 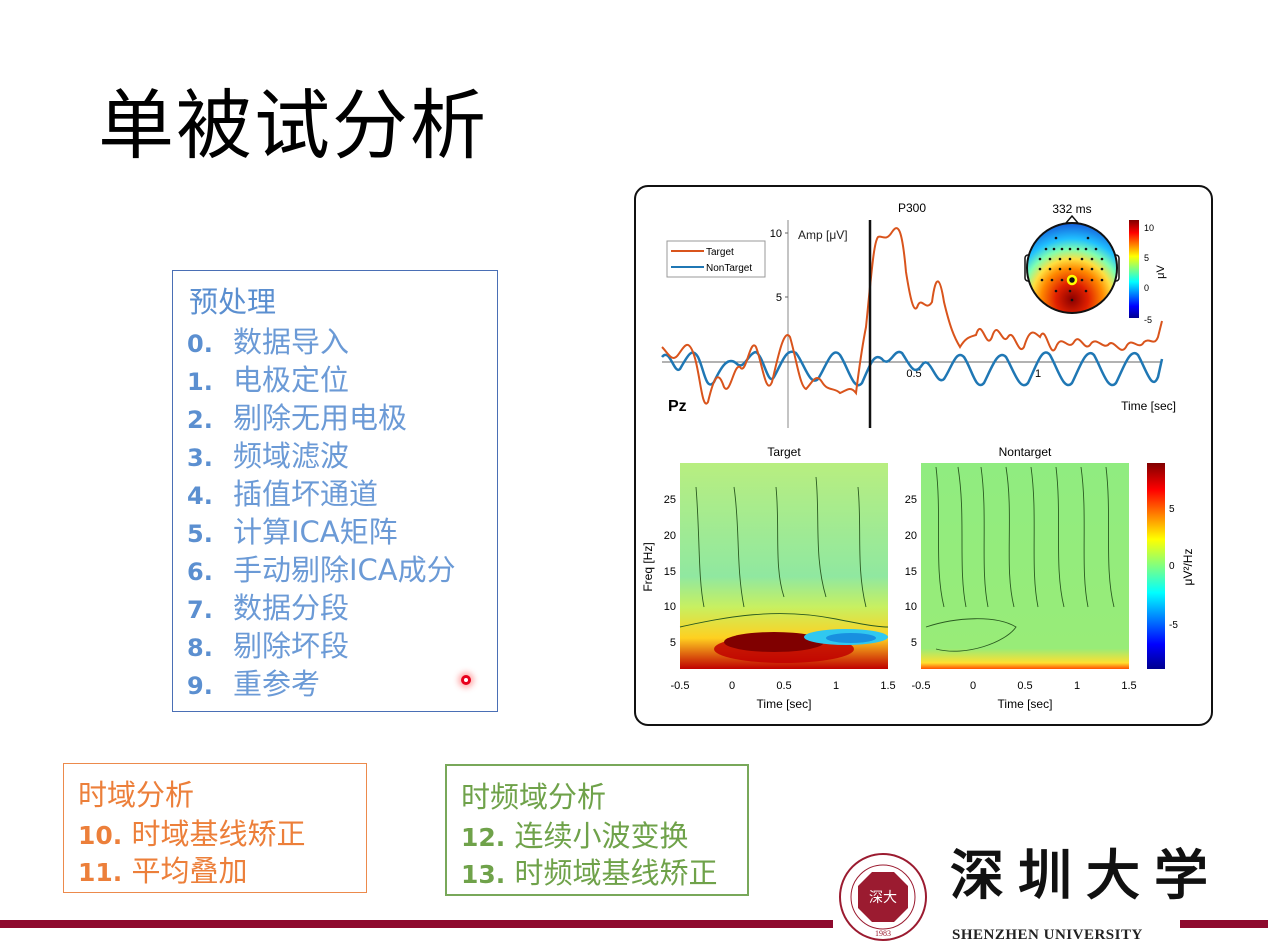 What do you see at coordinates (1149, 228) in the screenshot?
I see `colorbar-tick: 10` at bounding box center [1149, 228].